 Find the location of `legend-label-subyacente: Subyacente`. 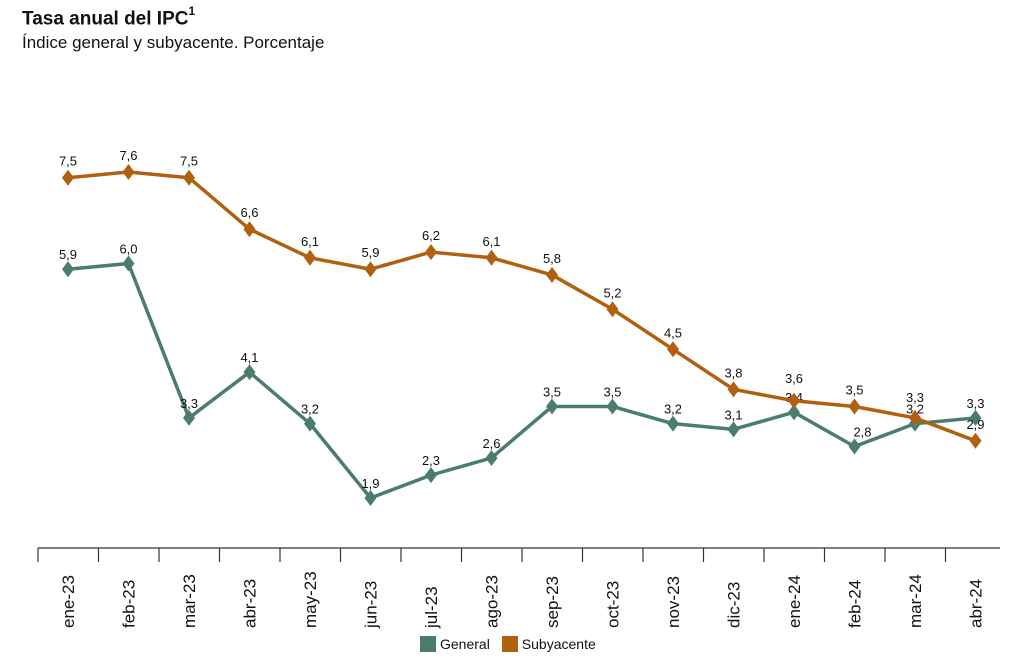

legend-label-subyacente: Subyacente is located at coordinates (558, 644).